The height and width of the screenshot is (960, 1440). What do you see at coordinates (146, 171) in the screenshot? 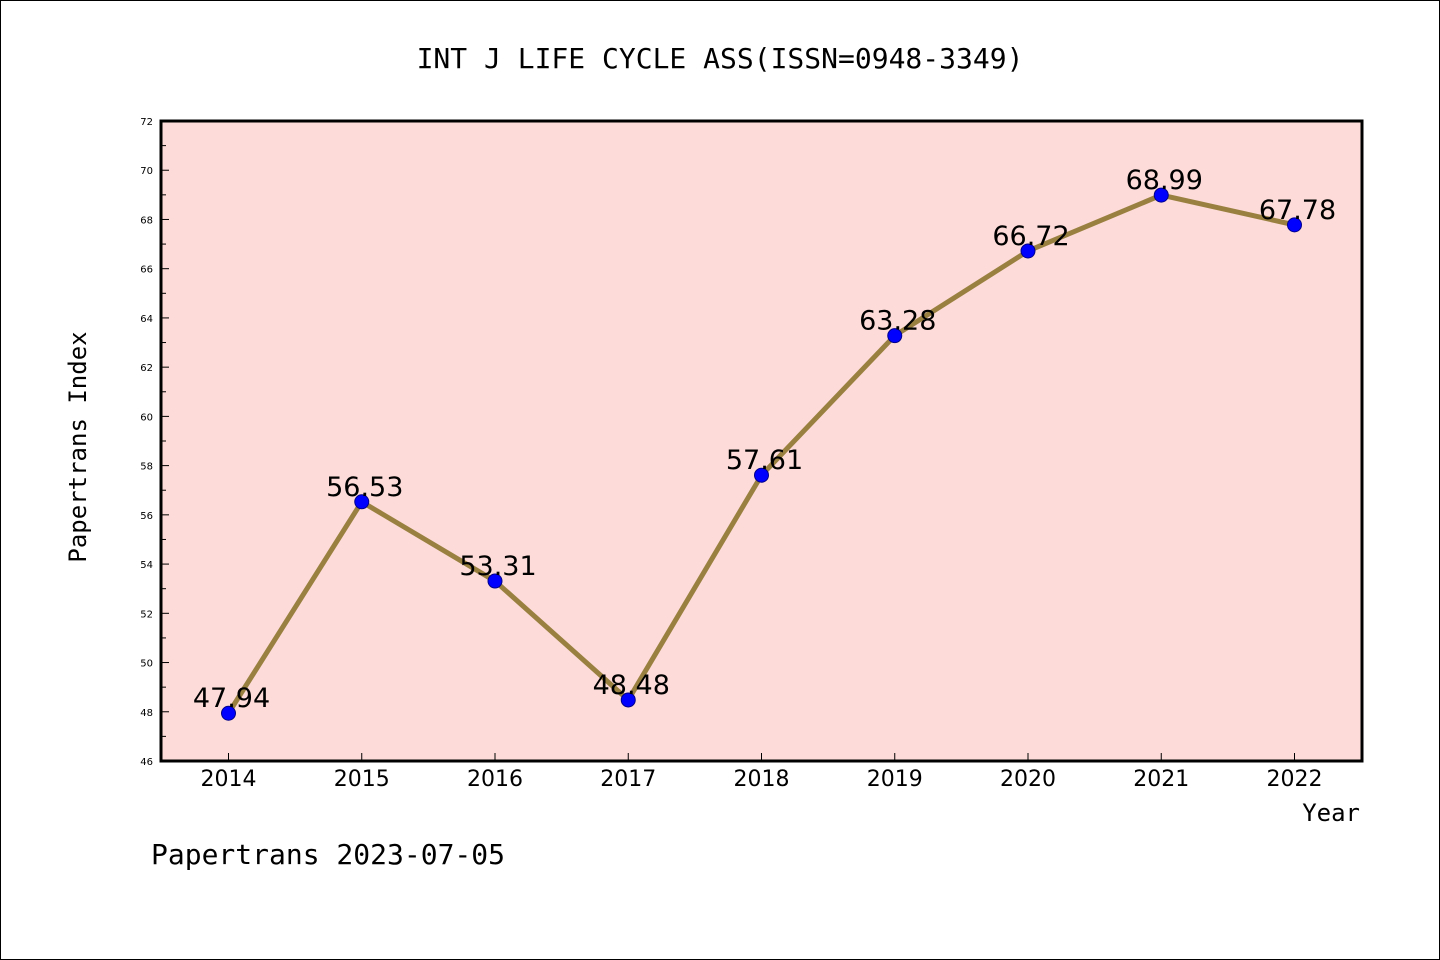
I see `y-tick-label: 70` at bounding box center [146, 171].